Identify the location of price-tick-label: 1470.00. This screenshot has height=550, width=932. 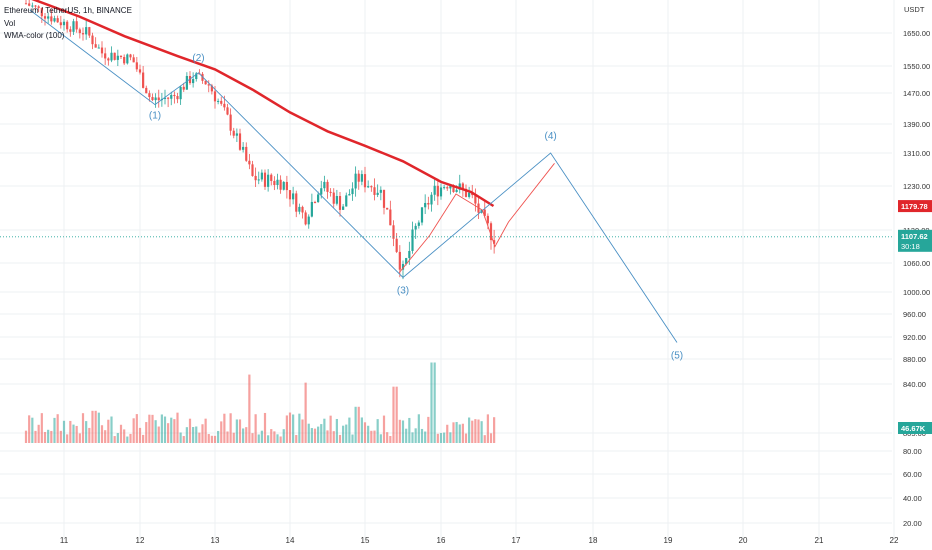
(916, 93).